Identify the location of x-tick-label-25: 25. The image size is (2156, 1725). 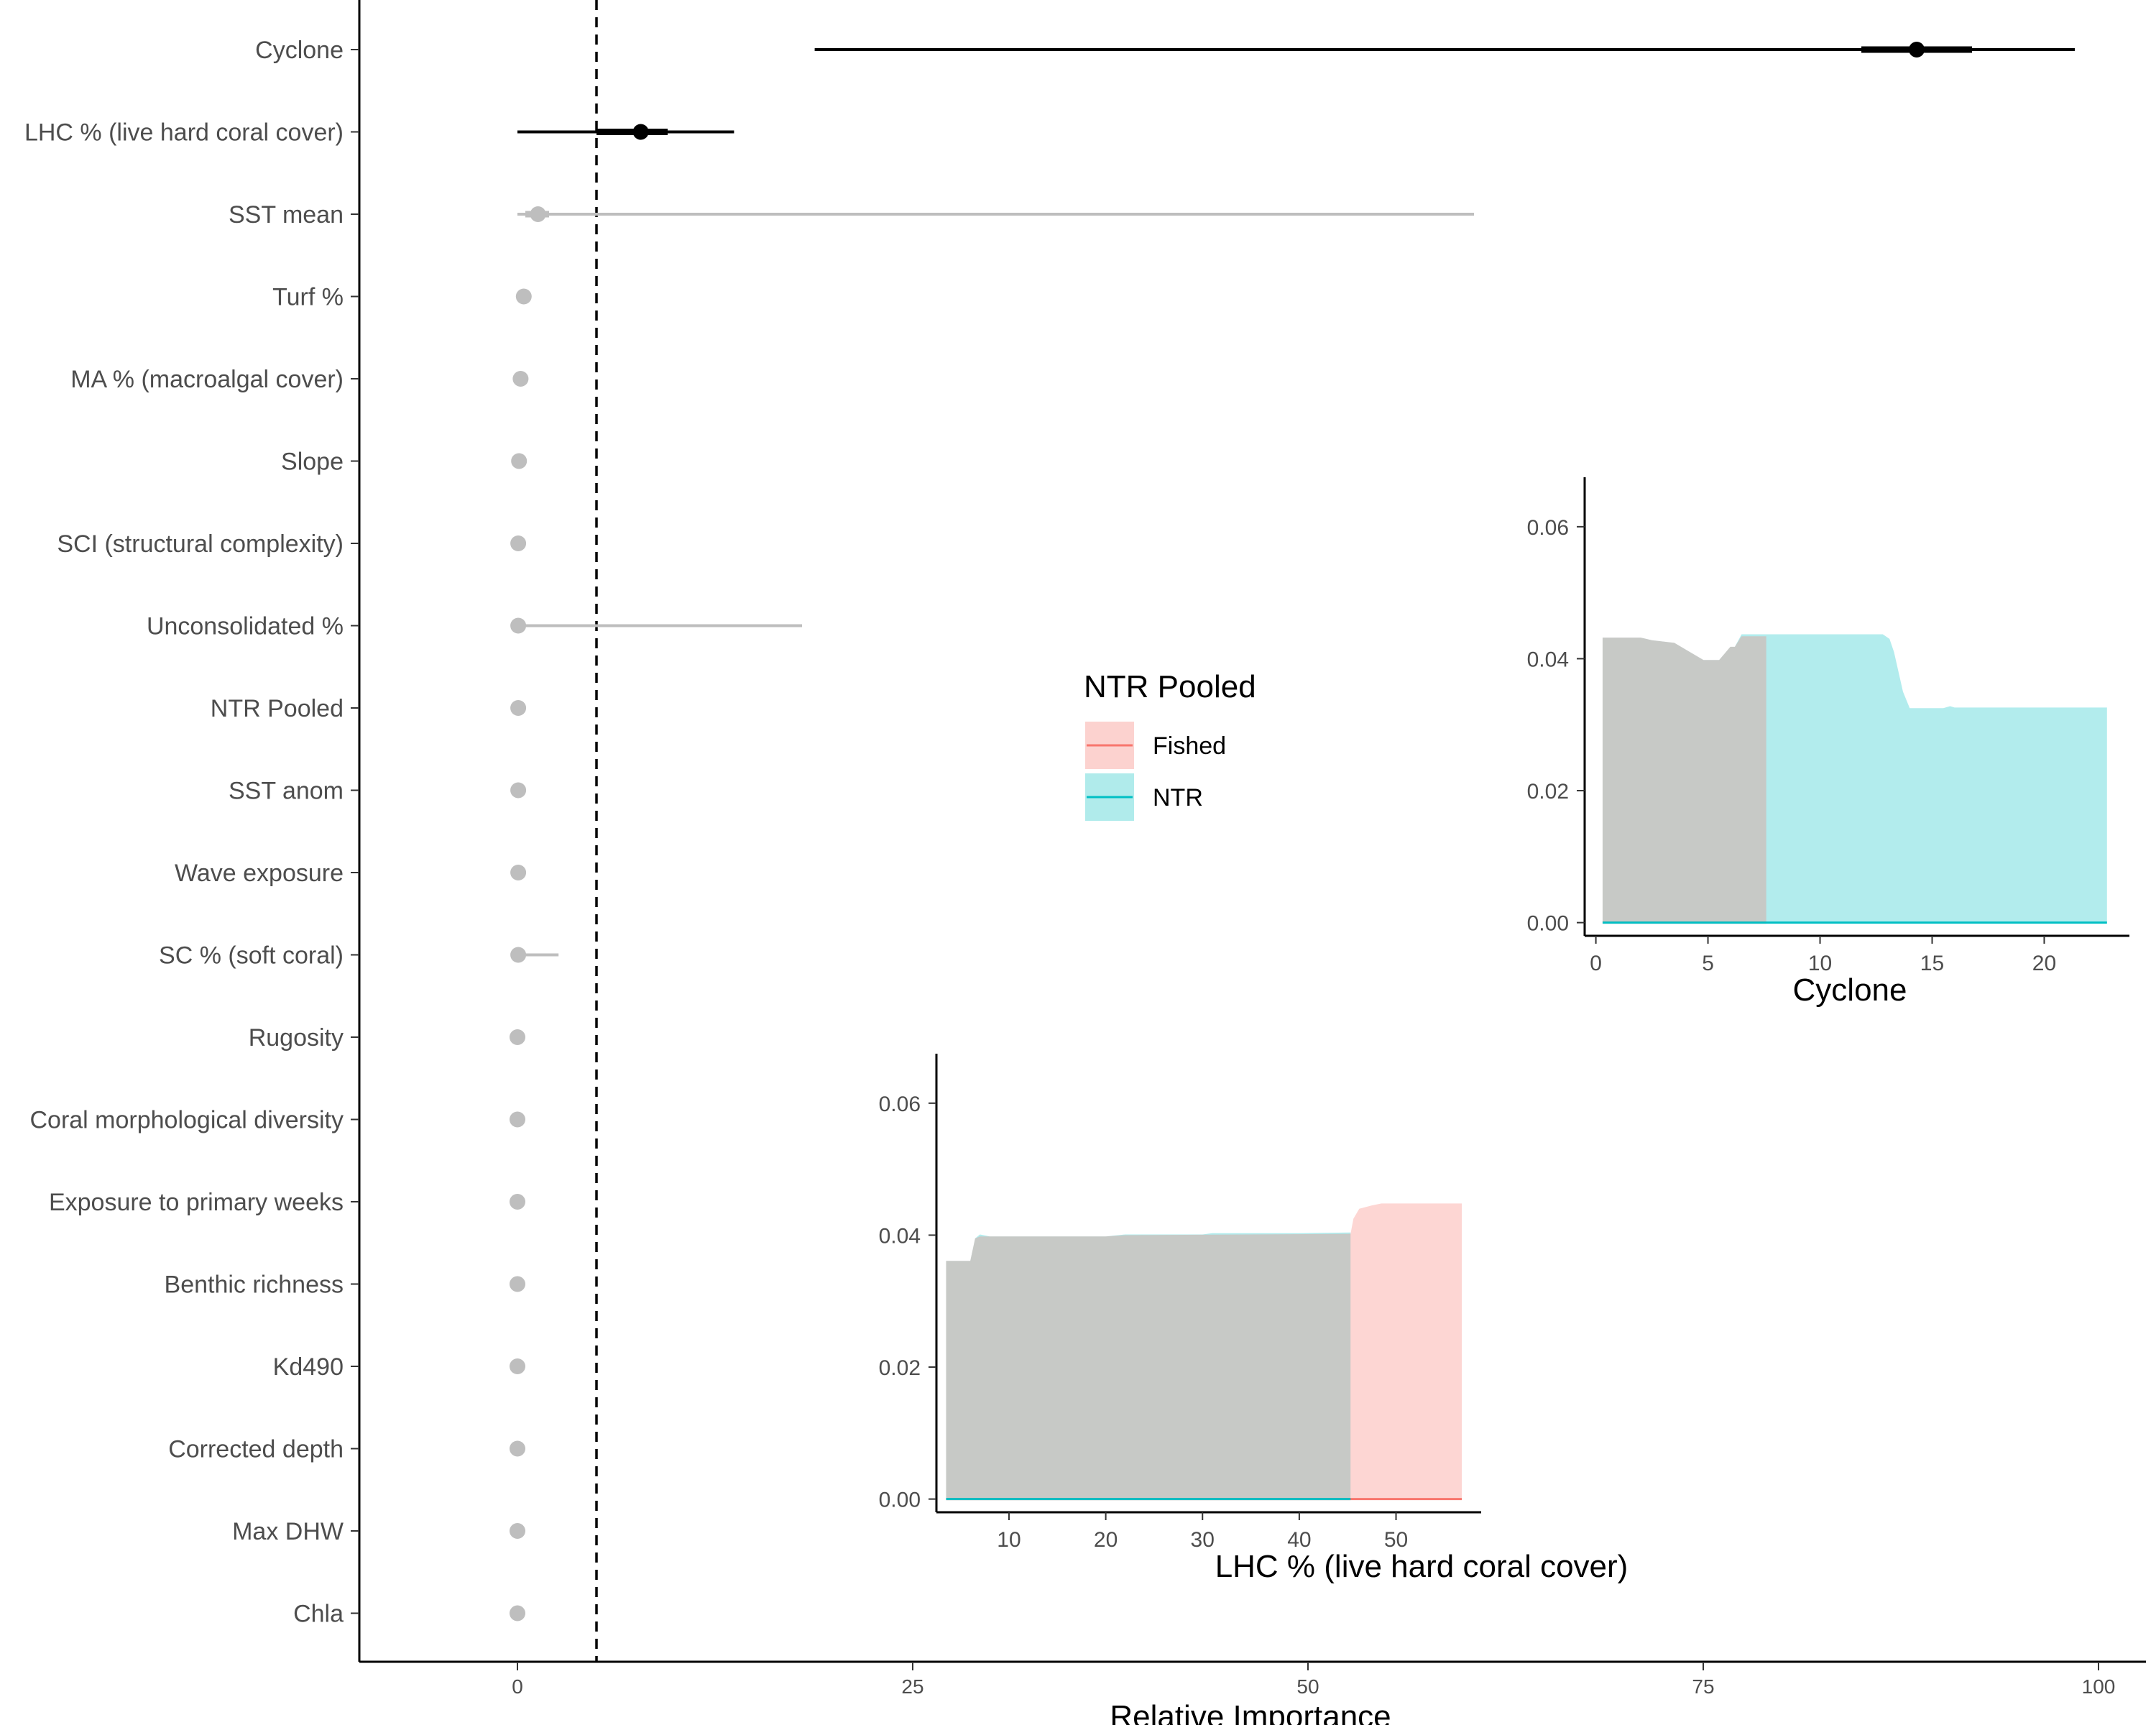
(912, 1686).